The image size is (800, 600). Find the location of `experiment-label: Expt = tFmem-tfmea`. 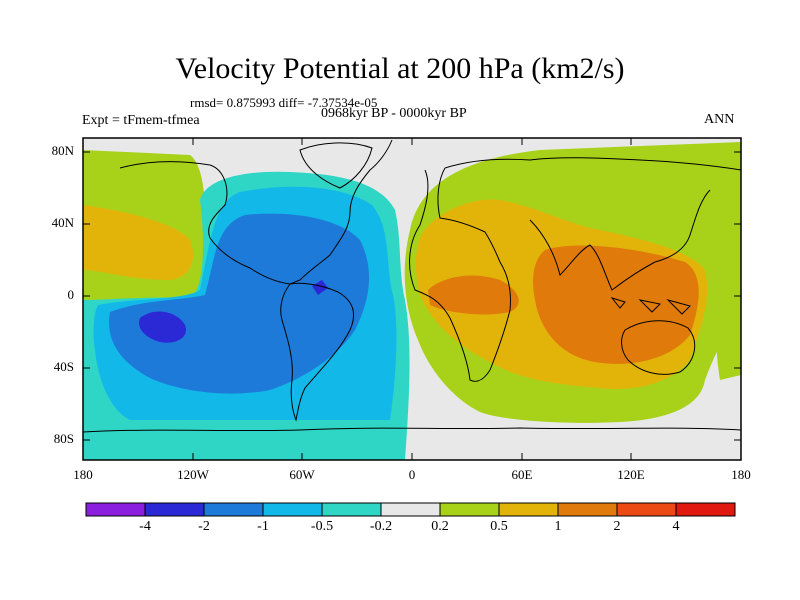

experiment-label: Expt = tFmem-tfmea is located at coordinates (141, 120).